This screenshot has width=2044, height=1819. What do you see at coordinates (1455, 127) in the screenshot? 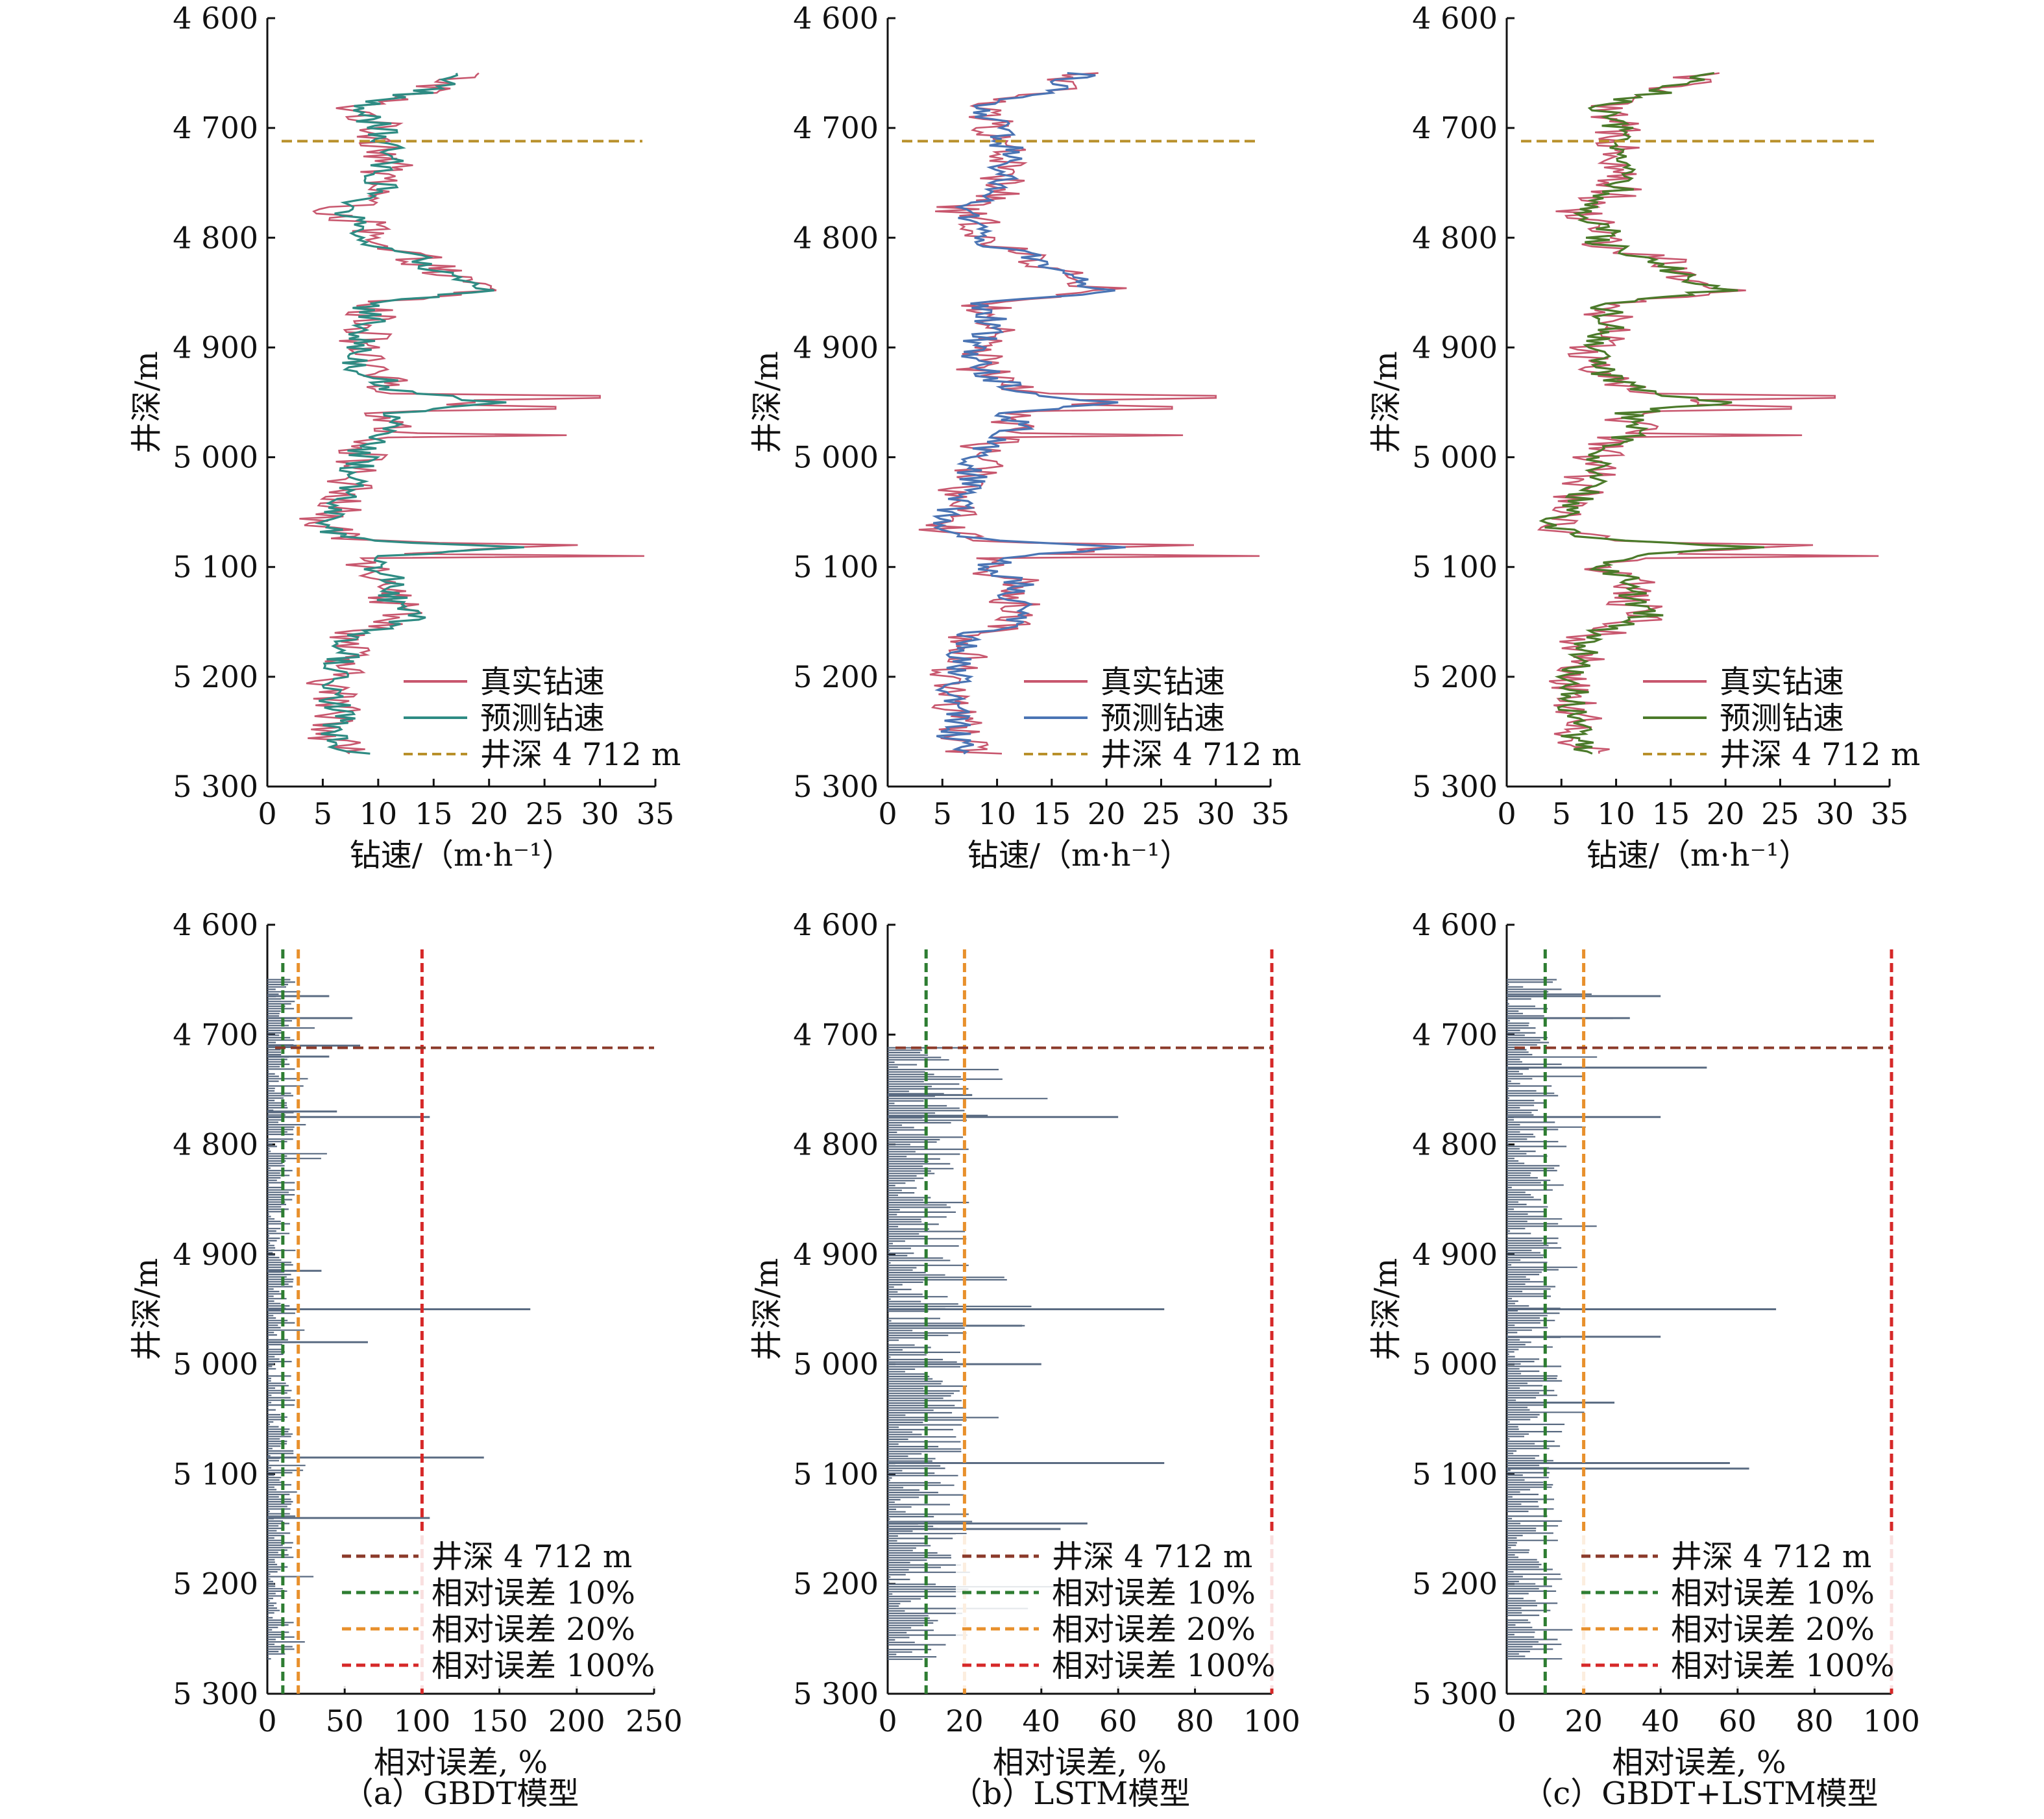
I see `y-tick-label: 4 700` at bounding box center [1455, 127].